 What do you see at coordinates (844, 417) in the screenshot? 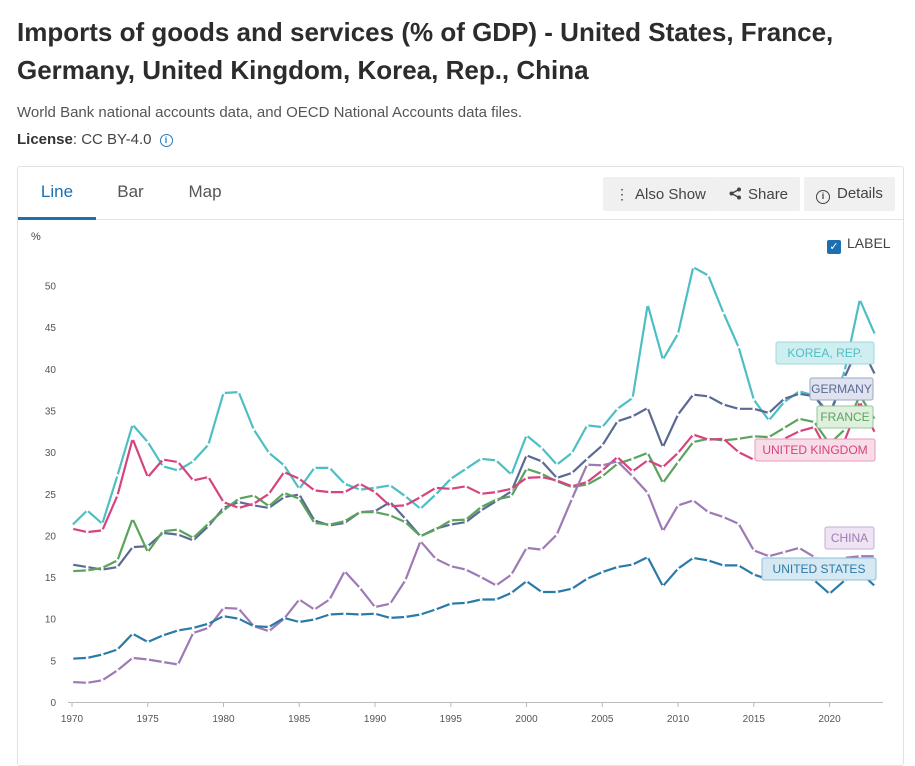
I see `series-label-france: FRANCE` at bounding box center [844, 417].